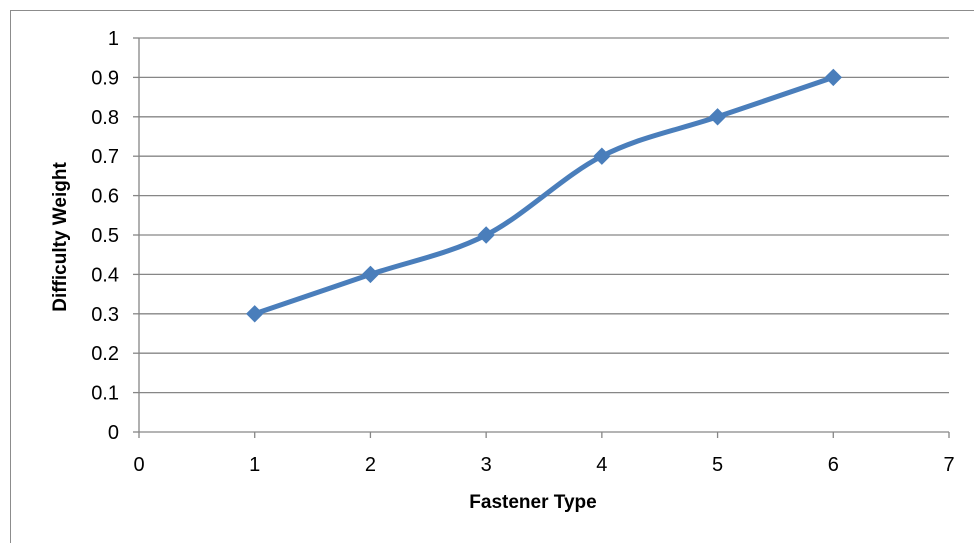 The image size is (974, 543). Describe the element at coordinates (113, 39) in the screenshot. I see `y-tick-label: 1` at that location.